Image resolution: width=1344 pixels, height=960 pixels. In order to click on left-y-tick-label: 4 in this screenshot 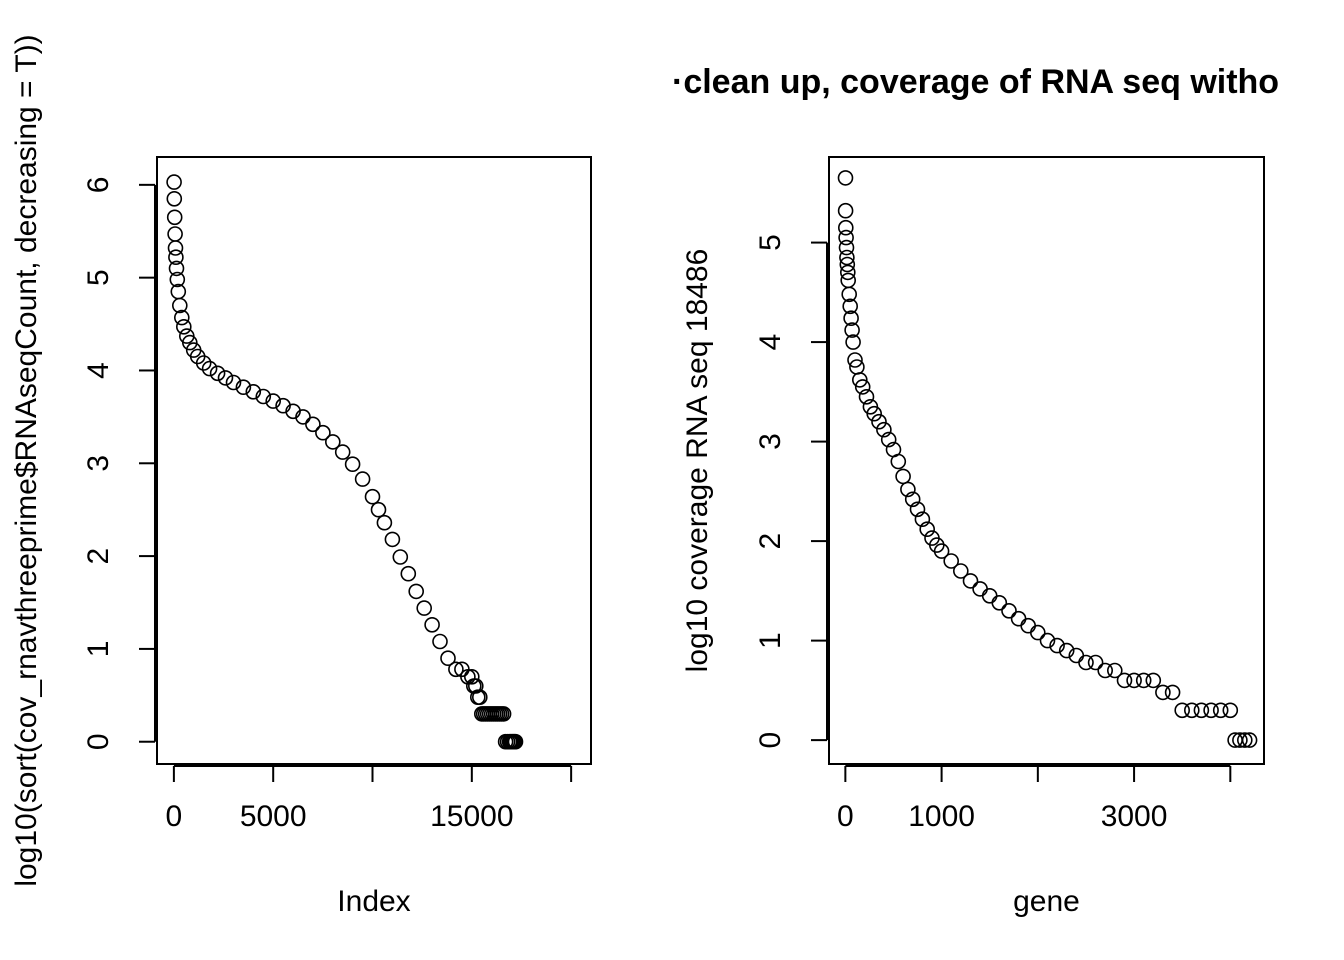, I will do `click(98, 370)`.